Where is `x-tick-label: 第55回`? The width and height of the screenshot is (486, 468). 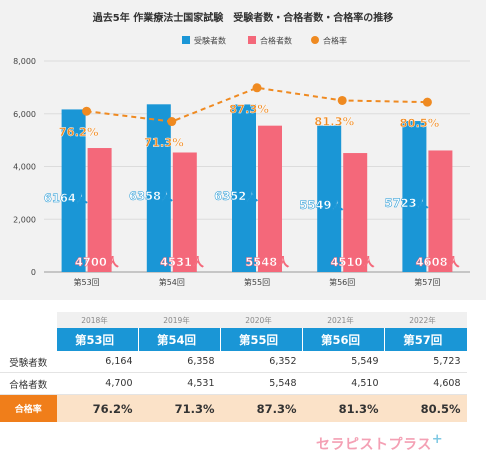
x-tick-label: 第55回 is located at coordinates (257, 282).